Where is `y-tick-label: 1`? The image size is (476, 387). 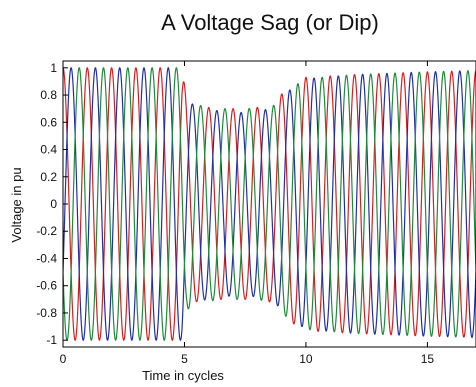 y-tick-label: 1 is located at coordinates (53, 68).